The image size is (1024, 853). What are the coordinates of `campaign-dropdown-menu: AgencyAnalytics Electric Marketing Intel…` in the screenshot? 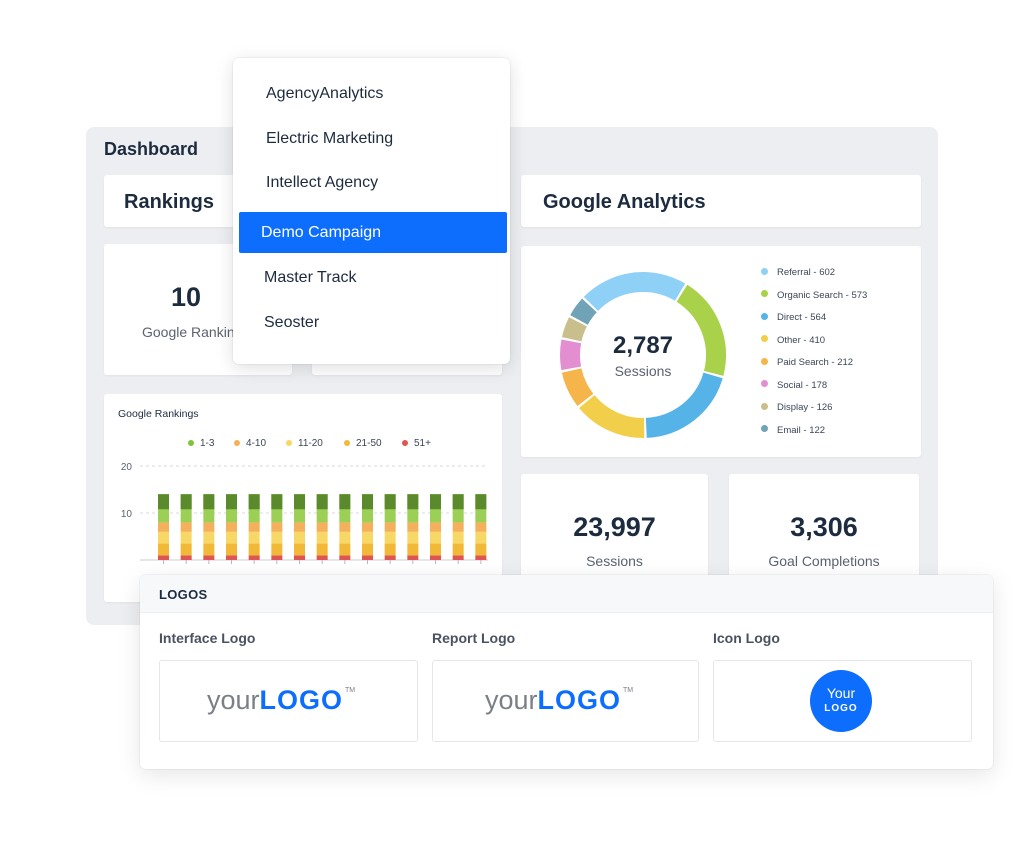 It's located at (371, 211).